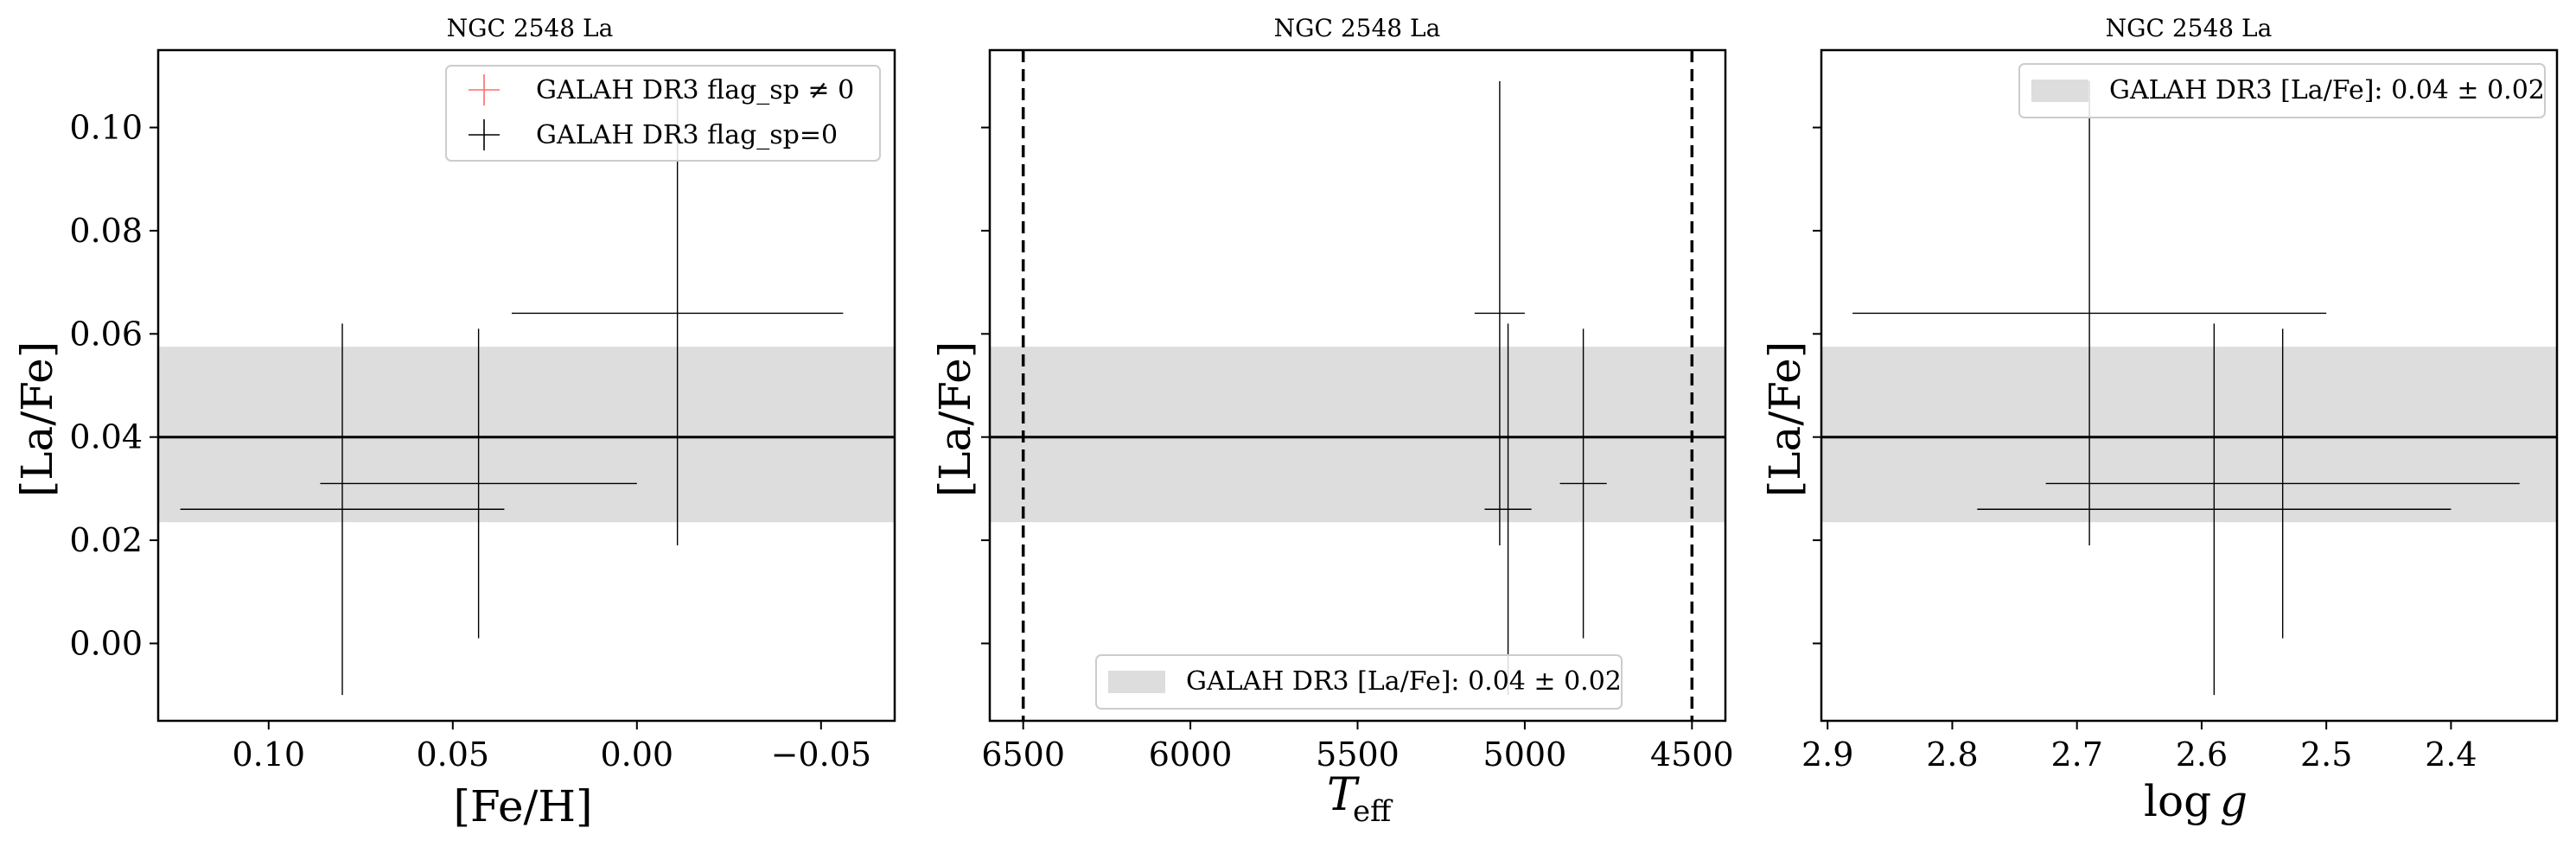  Describe the element at coordinates (2234, 801) in the screenshot. I see `g-symbol: g` at that location.